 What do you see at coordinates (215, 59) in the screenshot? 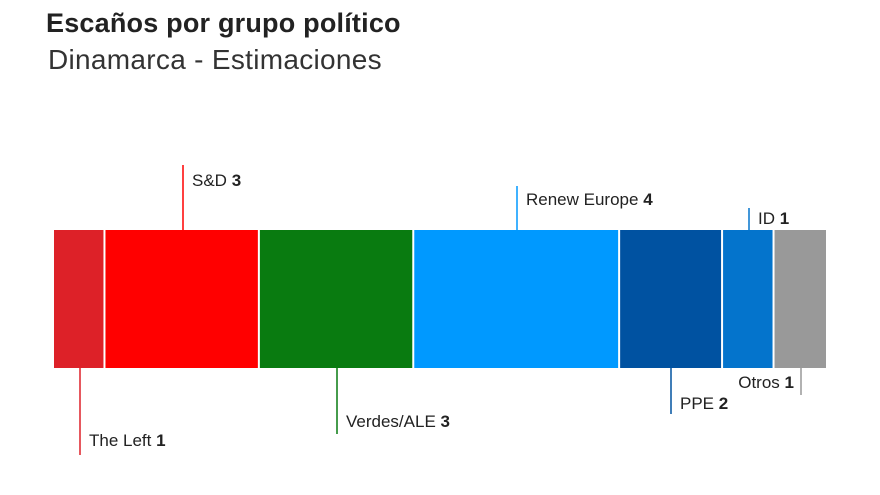
I see `chart-subtitle: Dinamarca - Estimaciones` at bounding box center [215, 59].